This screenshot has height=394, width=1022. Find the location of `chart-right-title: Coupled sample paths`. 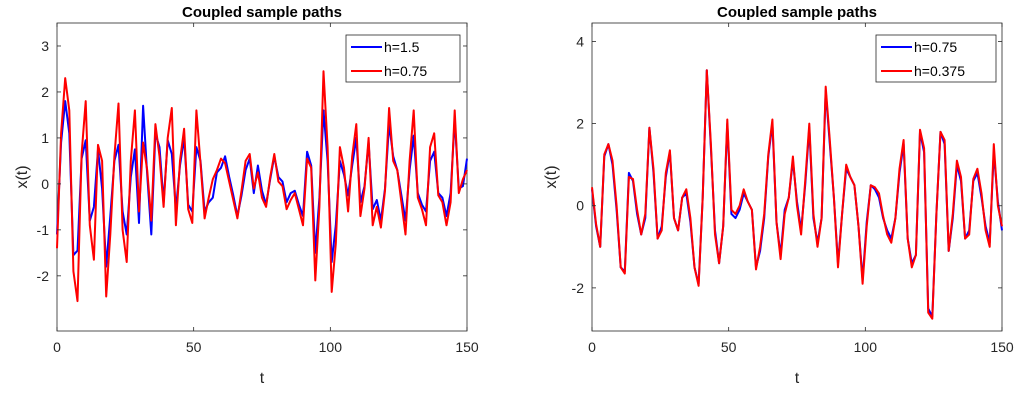

chart-right-title: Coupled sample paths is located at coordinates (797, 12).